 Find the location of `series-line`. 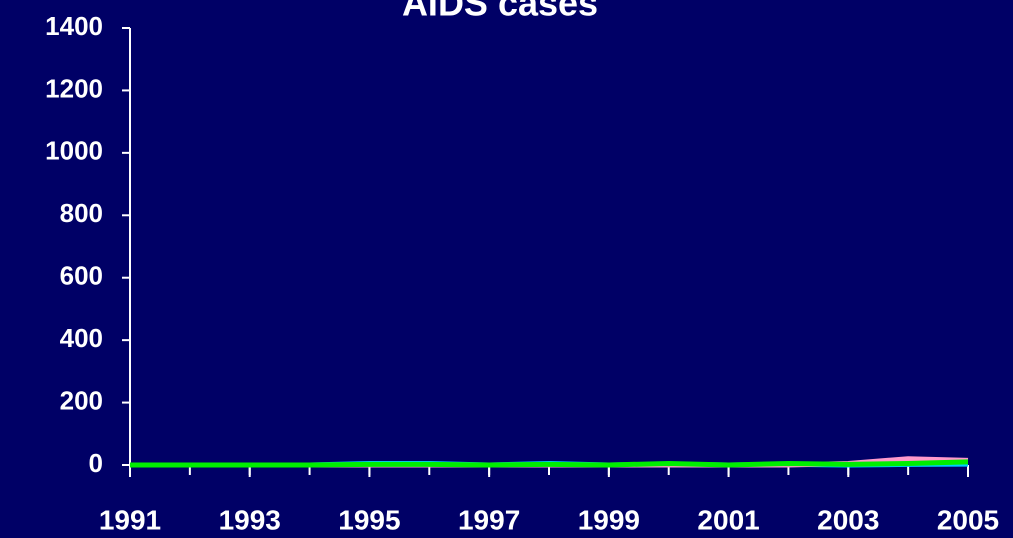

series-line is located at coordinates (549, 463).